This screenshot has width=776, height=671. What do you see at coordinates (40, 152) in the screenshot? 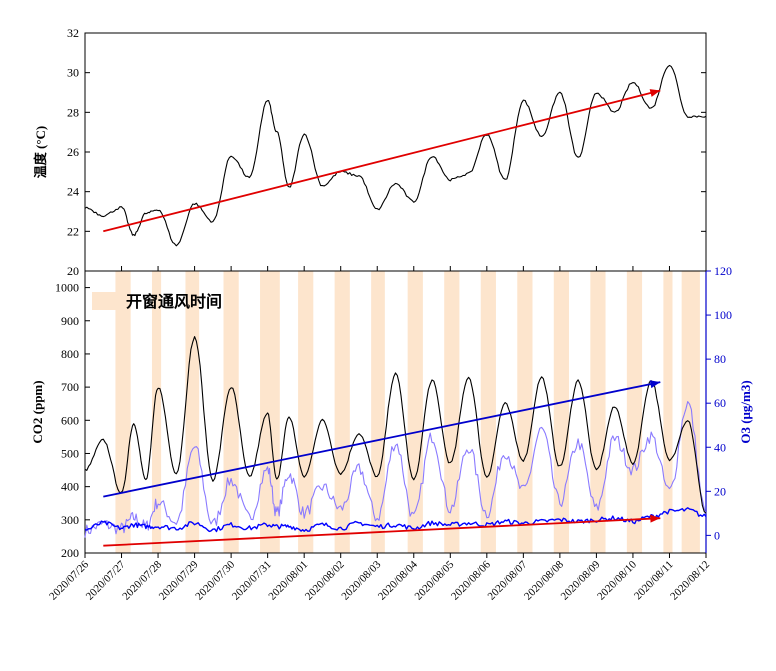
I see `top-ylabel: 温度 (°C)` at bounding box center [40, 152].